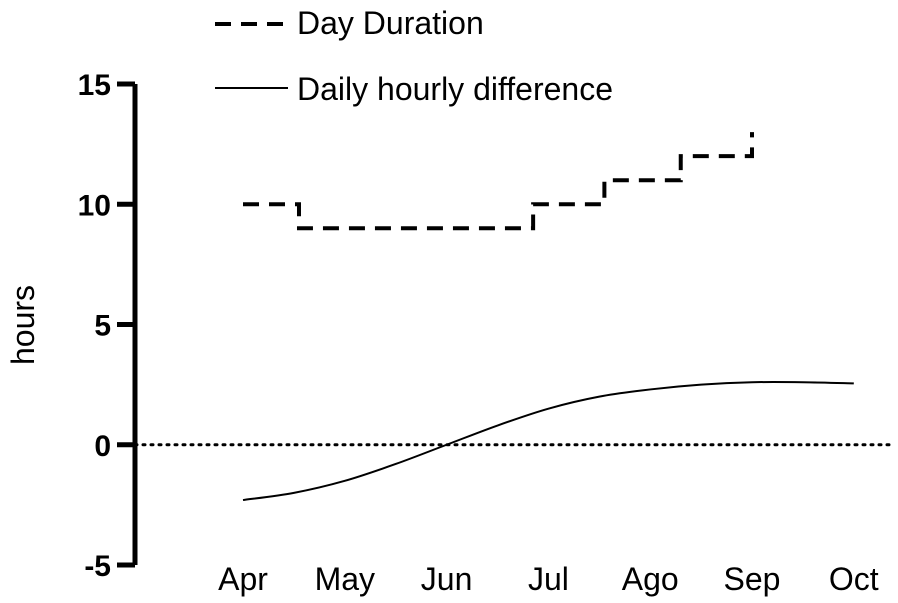  I want to click on x-tick-label: Jun, so click(447, 579).